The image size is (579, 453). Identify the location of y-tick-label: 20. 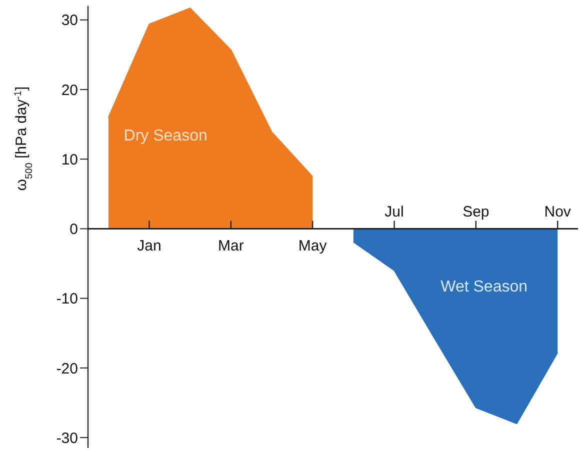
(69, 90).